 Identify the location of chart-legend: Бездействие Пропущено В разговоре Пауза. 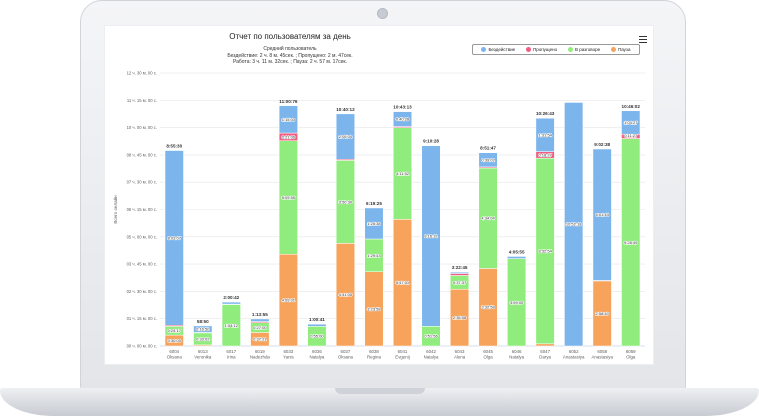
(556, 49).